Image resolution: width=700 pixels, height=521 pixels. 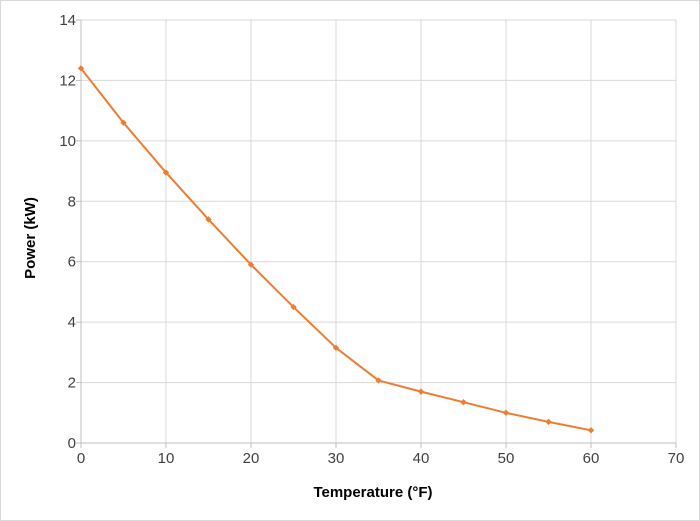 What do you see at coordinates (67, 20) in the screenshot?
I see `y-tick-label: 14` at bounding box center [67, 20].